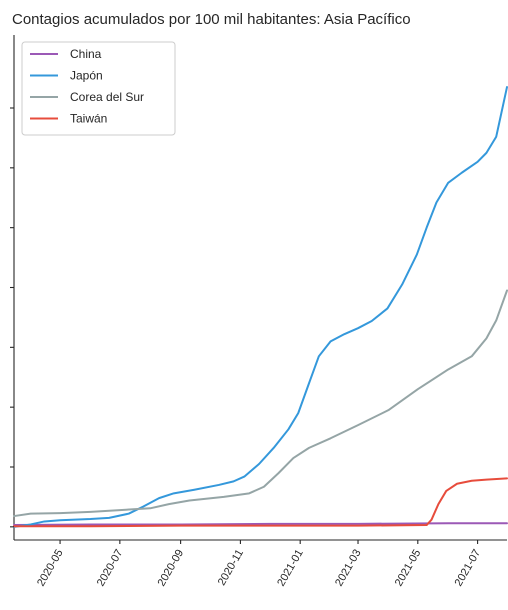 This screenshot has width=508, height=610. I want to click on x-tick-label: 2021-03, so click(348, 568).